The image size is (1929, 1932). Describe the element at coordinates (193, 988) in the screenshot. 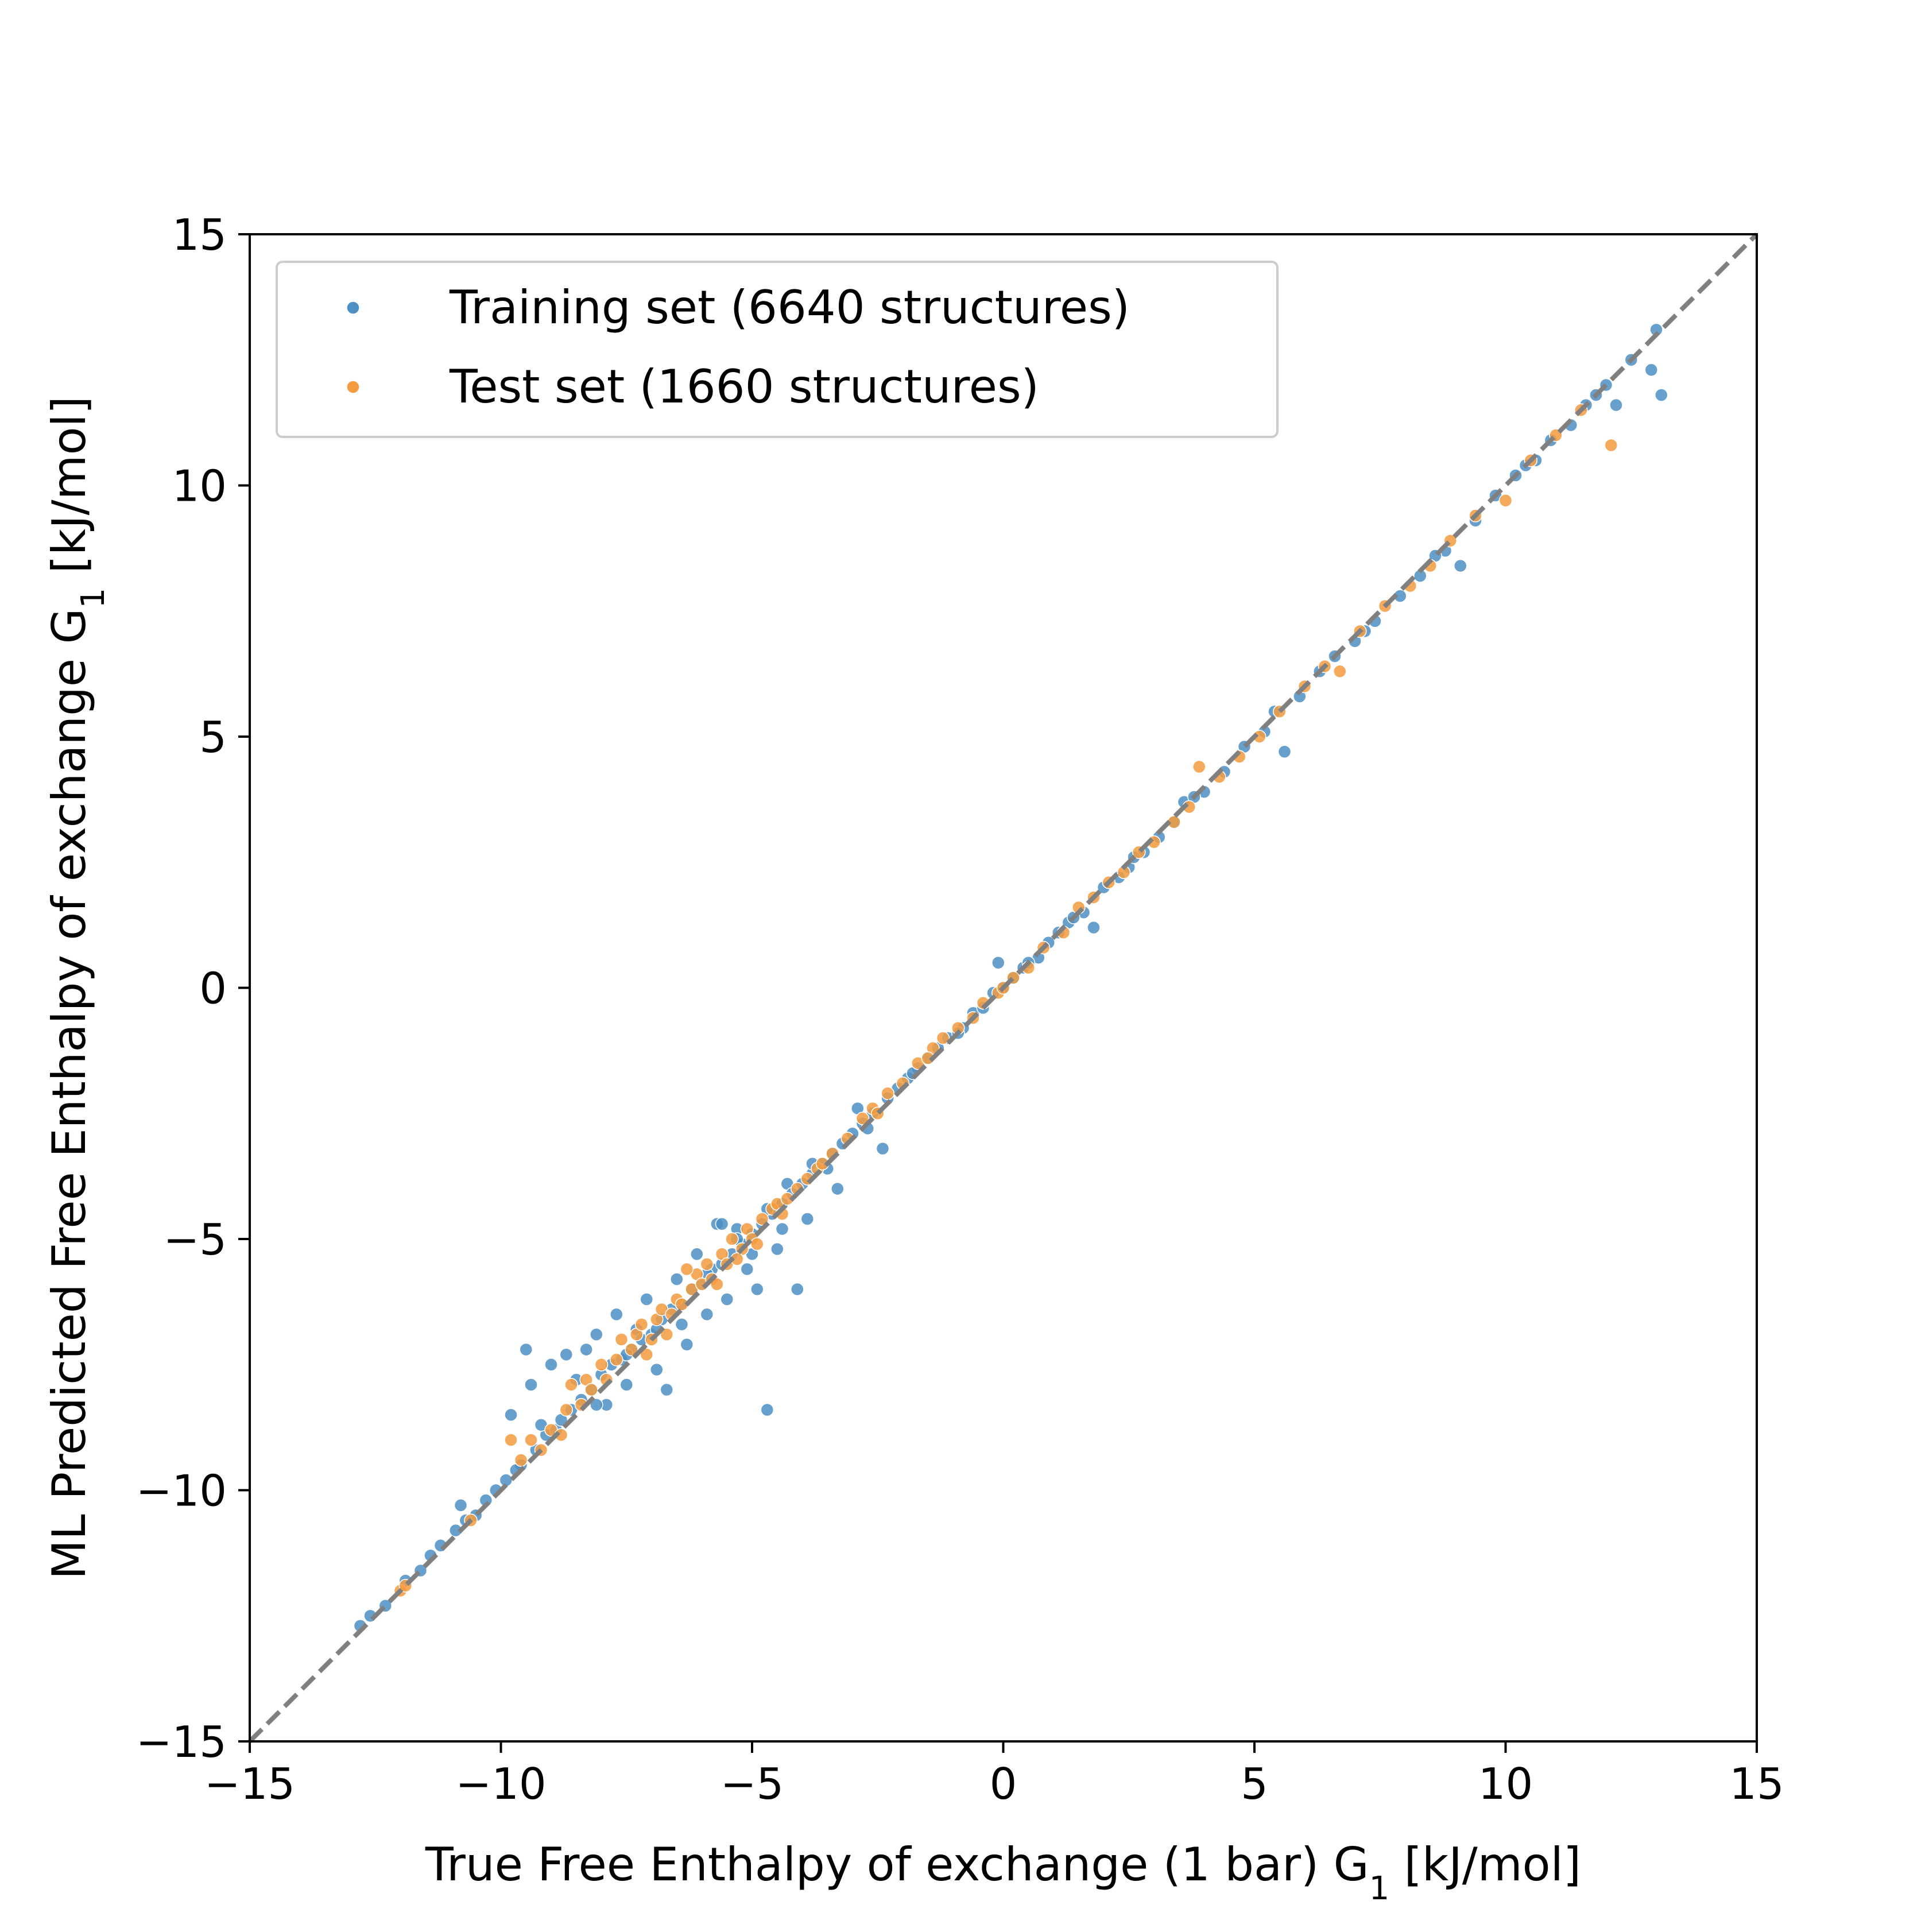

I see `y-axis-ticks: −15 −10 −5 0 5 10 15` at that location.